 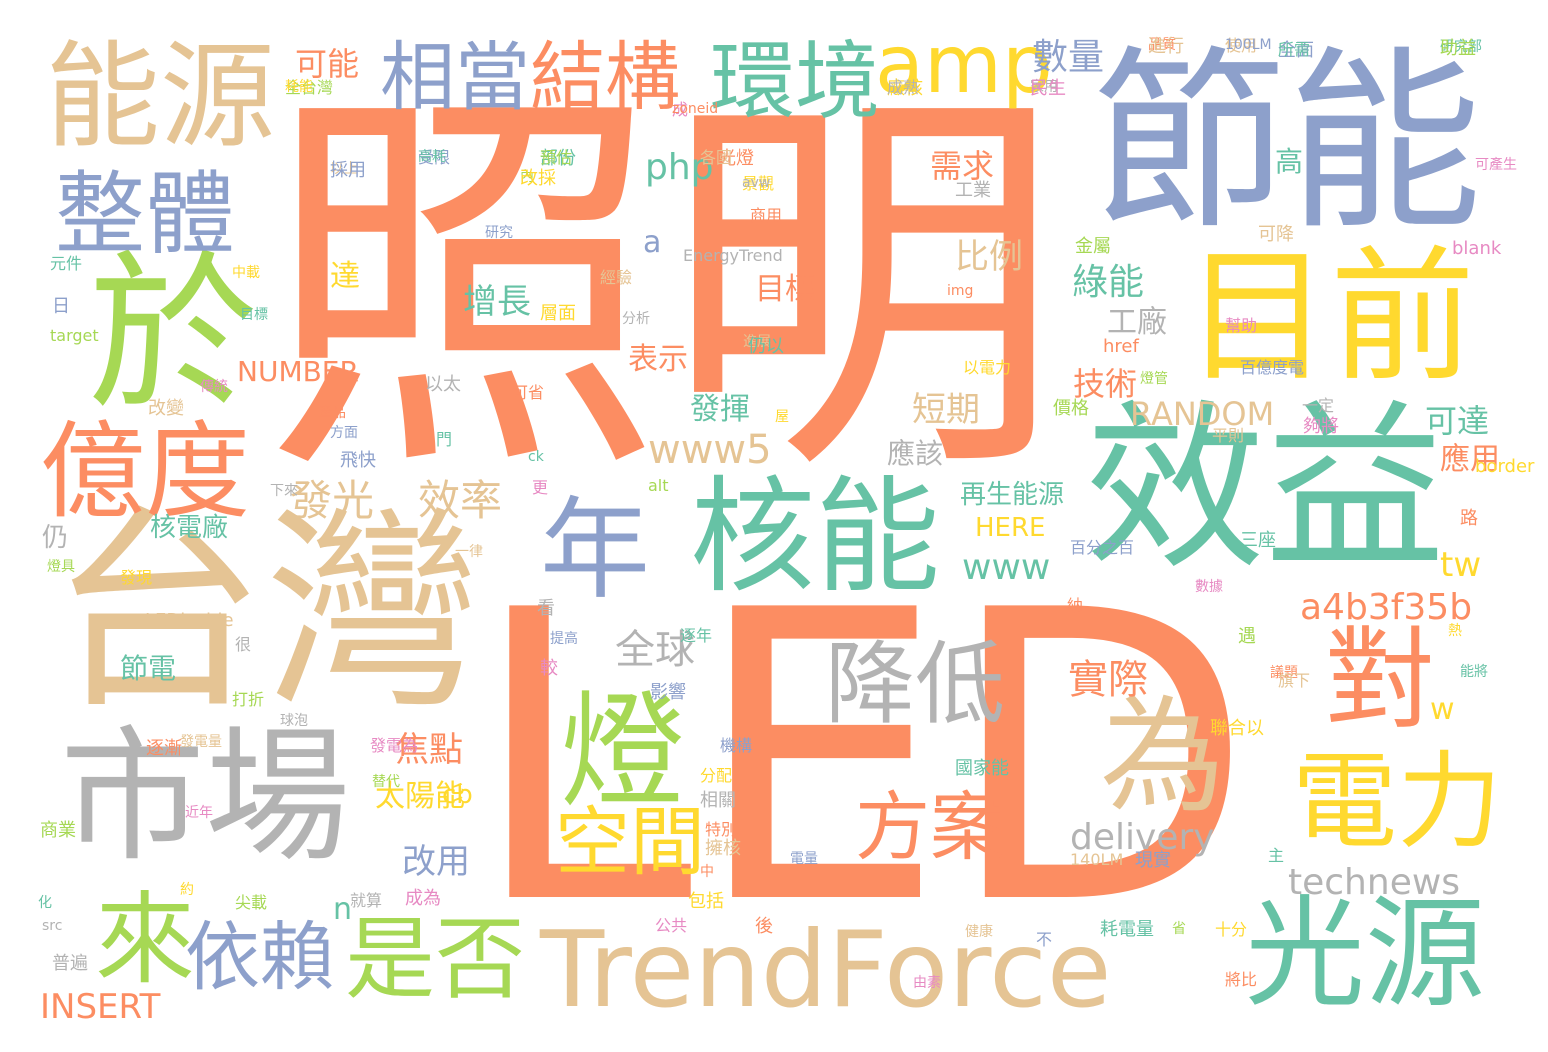 I want to click on small-word: 發電為, so click(x=394, y=745).